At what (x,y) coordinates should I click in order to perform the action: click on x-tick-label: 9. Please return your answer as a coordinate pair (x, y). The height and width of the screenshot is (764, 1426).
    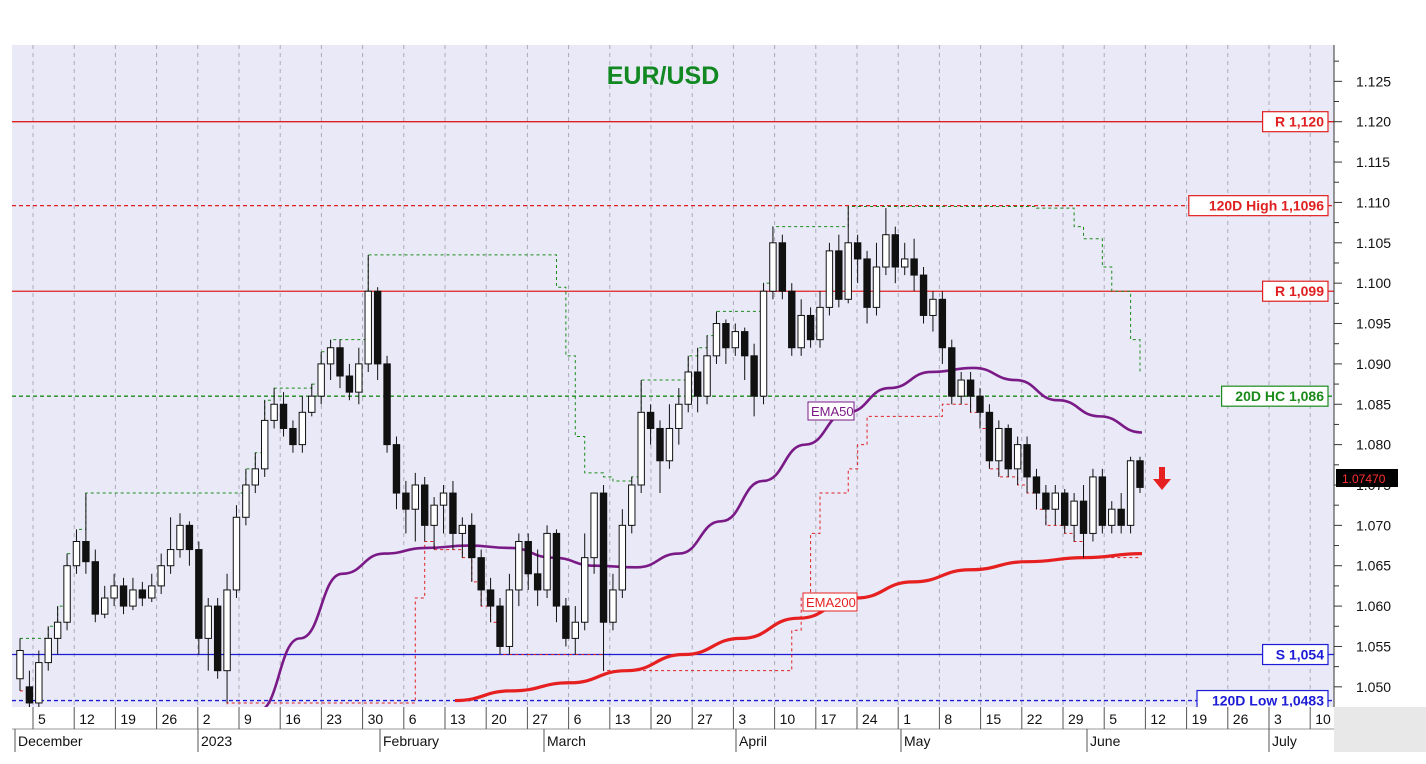
    Looking at the image, I should click on (248, 719).